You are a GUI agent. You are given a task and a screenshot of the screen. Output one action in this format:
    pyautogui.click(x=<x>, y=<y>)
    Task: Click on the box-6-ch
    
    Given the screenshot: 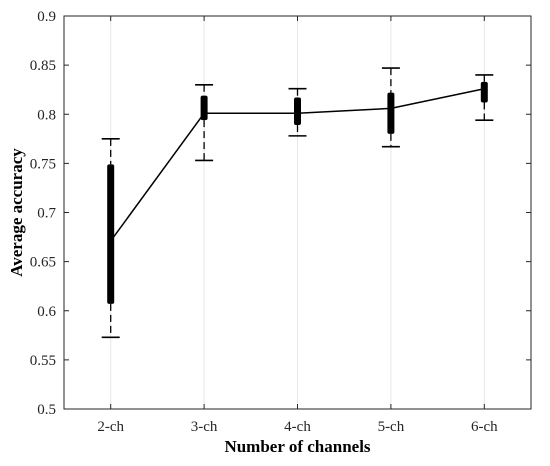 What is the action you would take?
    pyautogui.click(x=484, y=97)
    